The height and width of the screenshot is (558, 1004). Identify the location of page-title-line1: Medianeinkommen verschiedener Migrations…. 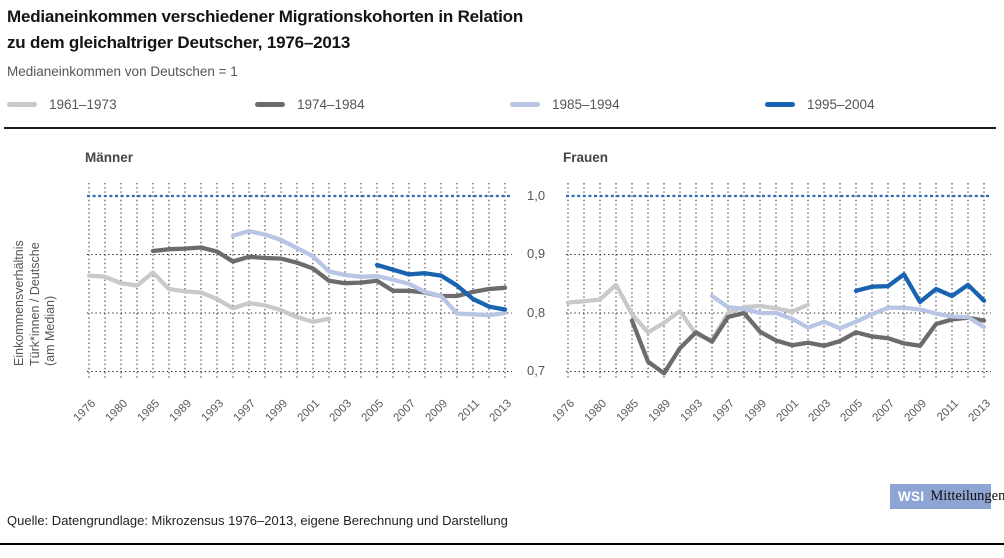
(265, 16).